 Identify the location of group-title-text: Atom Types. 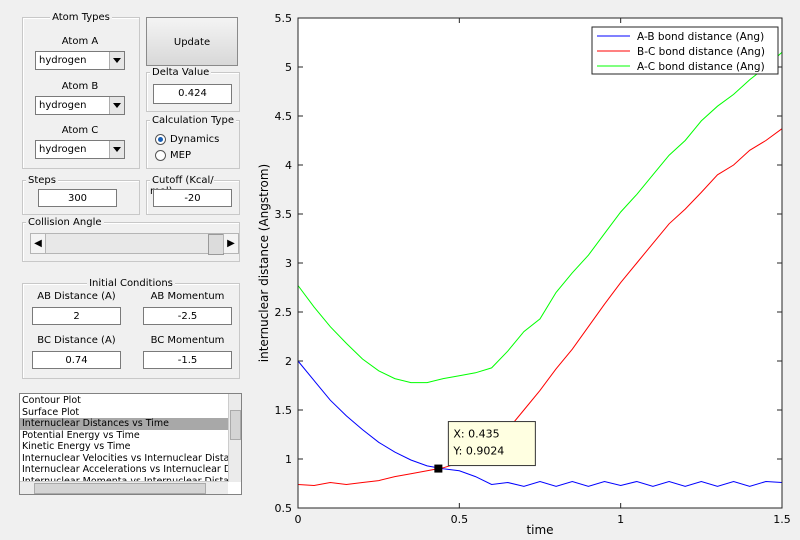
(81, 17).